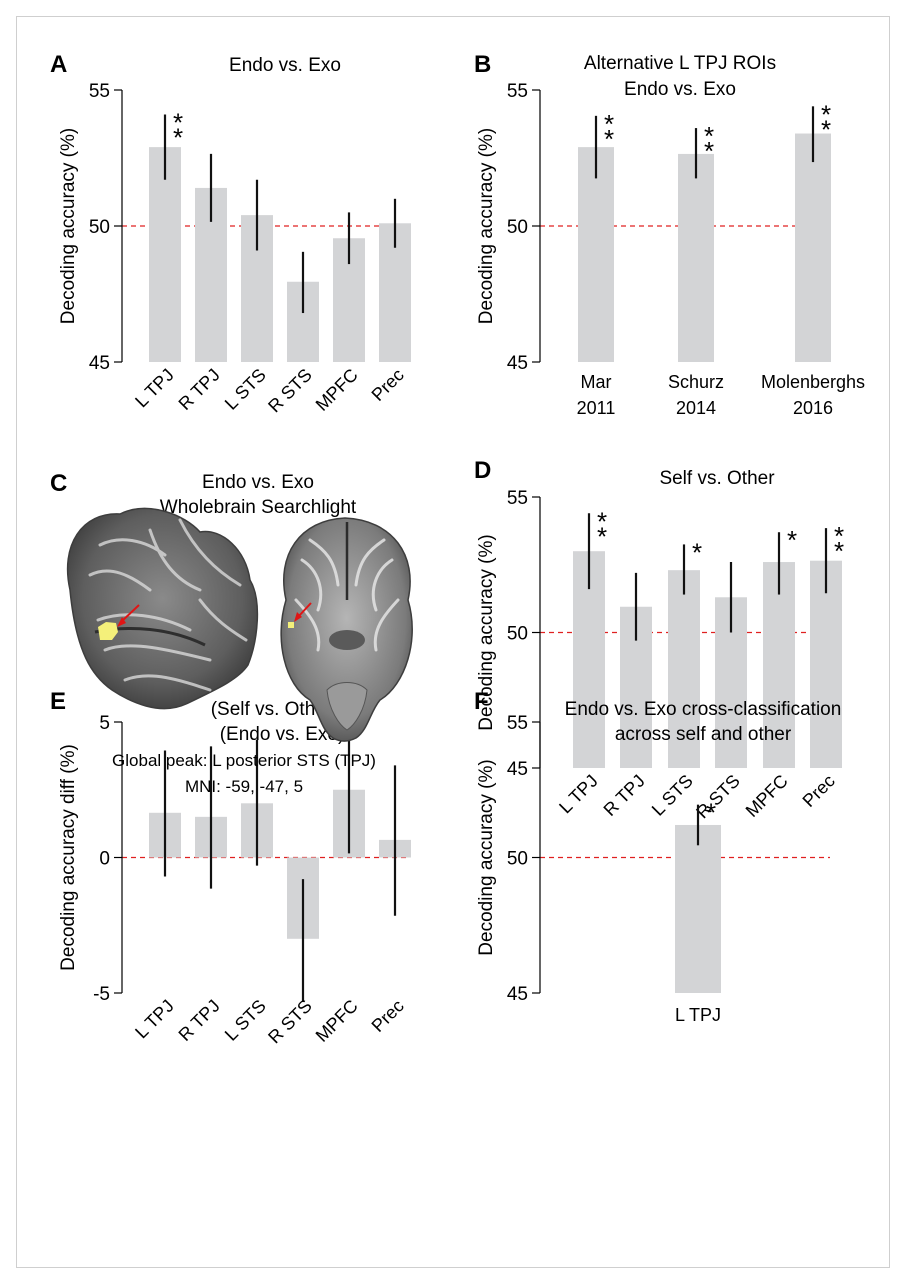 The width and height of the screenshot is (908, 1286). What do you see at coordinates (696, 382) in the screenshot?
I see `category-label: Schurz` at bounding box center [696, 382].